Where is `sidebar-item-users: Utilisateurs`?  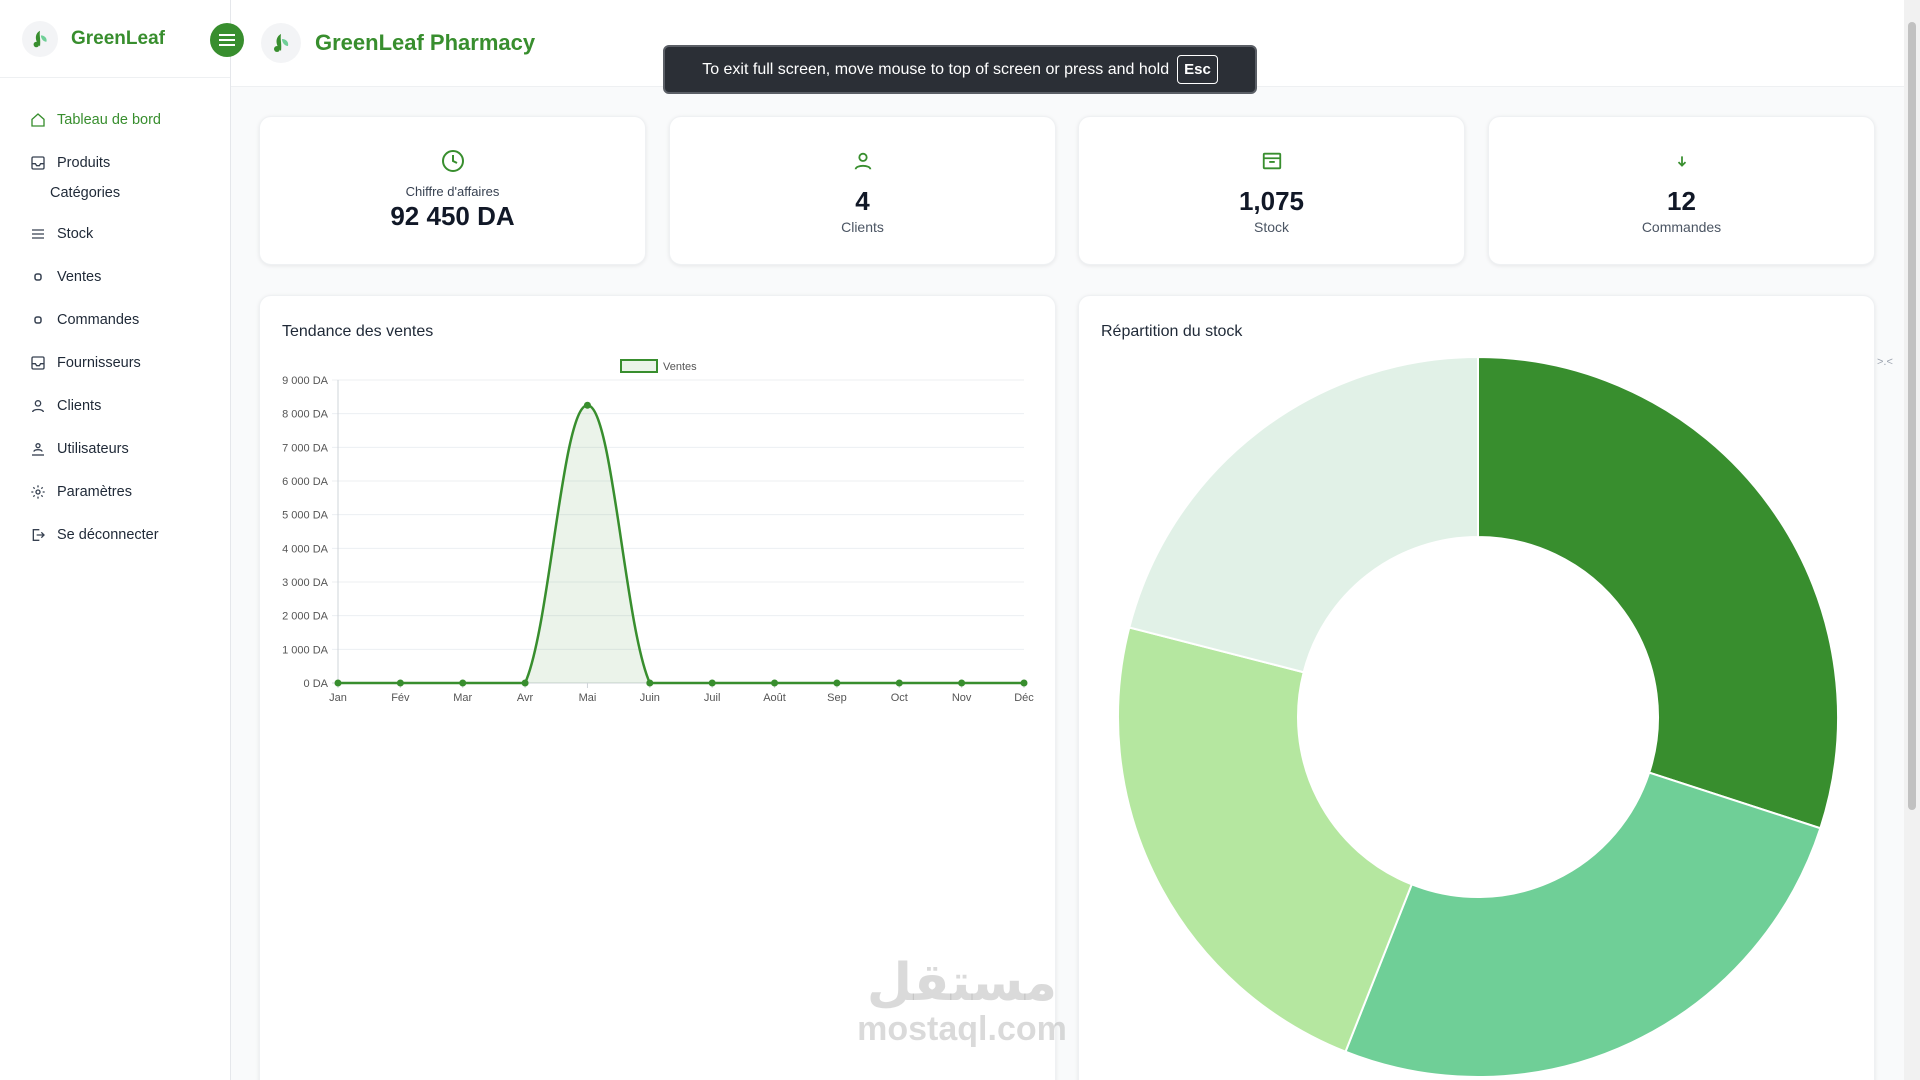
sidebar-item-users: Utilisateurs is located at coordinates (115, 448).